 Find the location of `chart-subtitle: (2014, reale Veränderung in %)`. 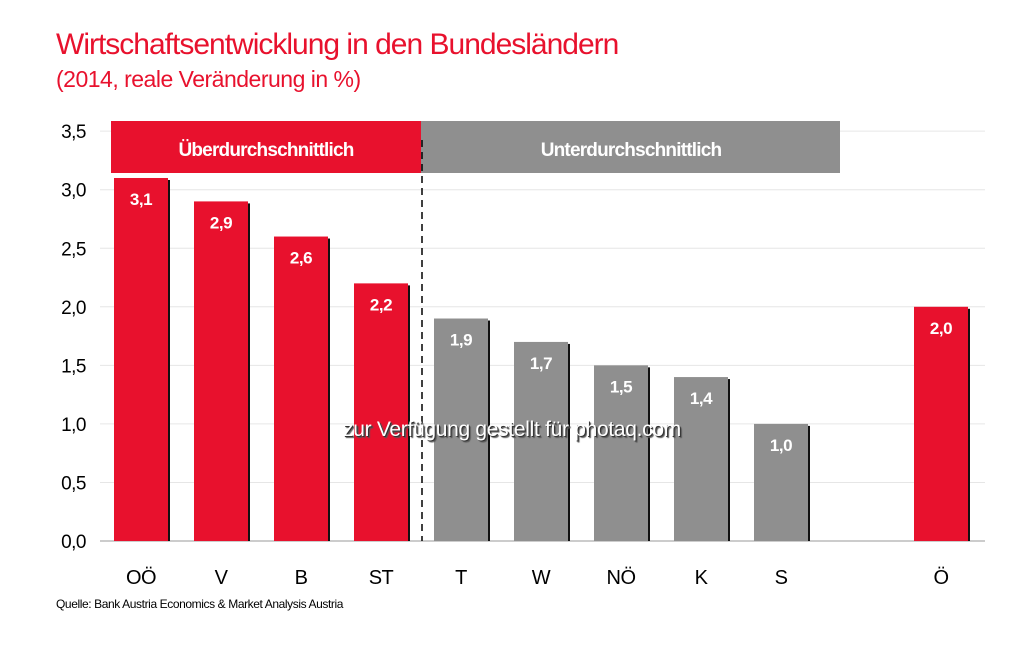

chart-subtitle: (2014, reale Veränderung in %) is located at coordinates (208, 79).